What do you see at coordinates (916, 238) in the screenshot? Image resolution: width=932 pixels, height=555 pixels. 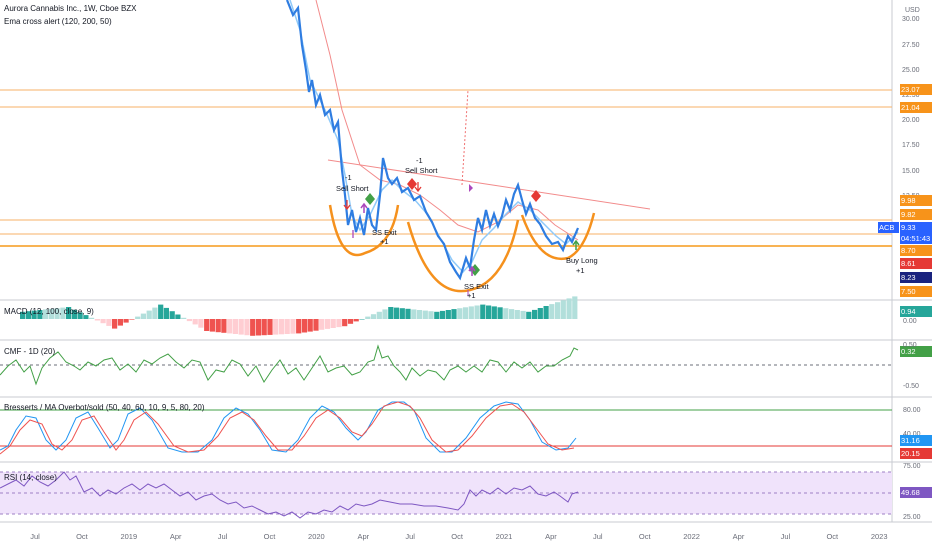 I see `countdown-tag: 04:51:43` at bounding box center [916, 238].